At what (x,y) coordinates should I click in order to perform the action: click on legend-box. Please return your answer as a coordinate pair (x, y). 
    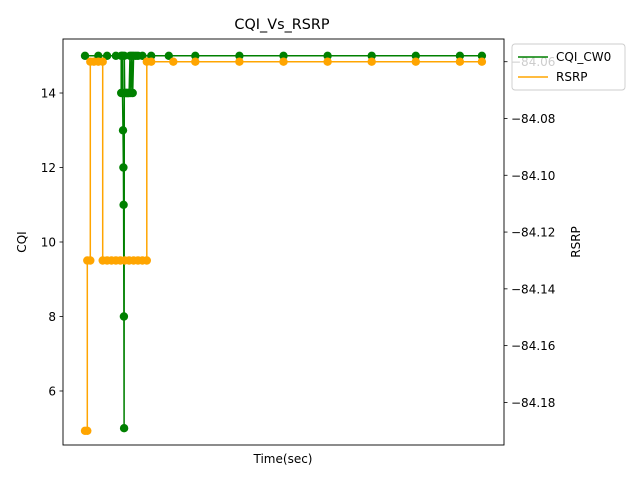
    Looking at the image, I should click on (568, 67).